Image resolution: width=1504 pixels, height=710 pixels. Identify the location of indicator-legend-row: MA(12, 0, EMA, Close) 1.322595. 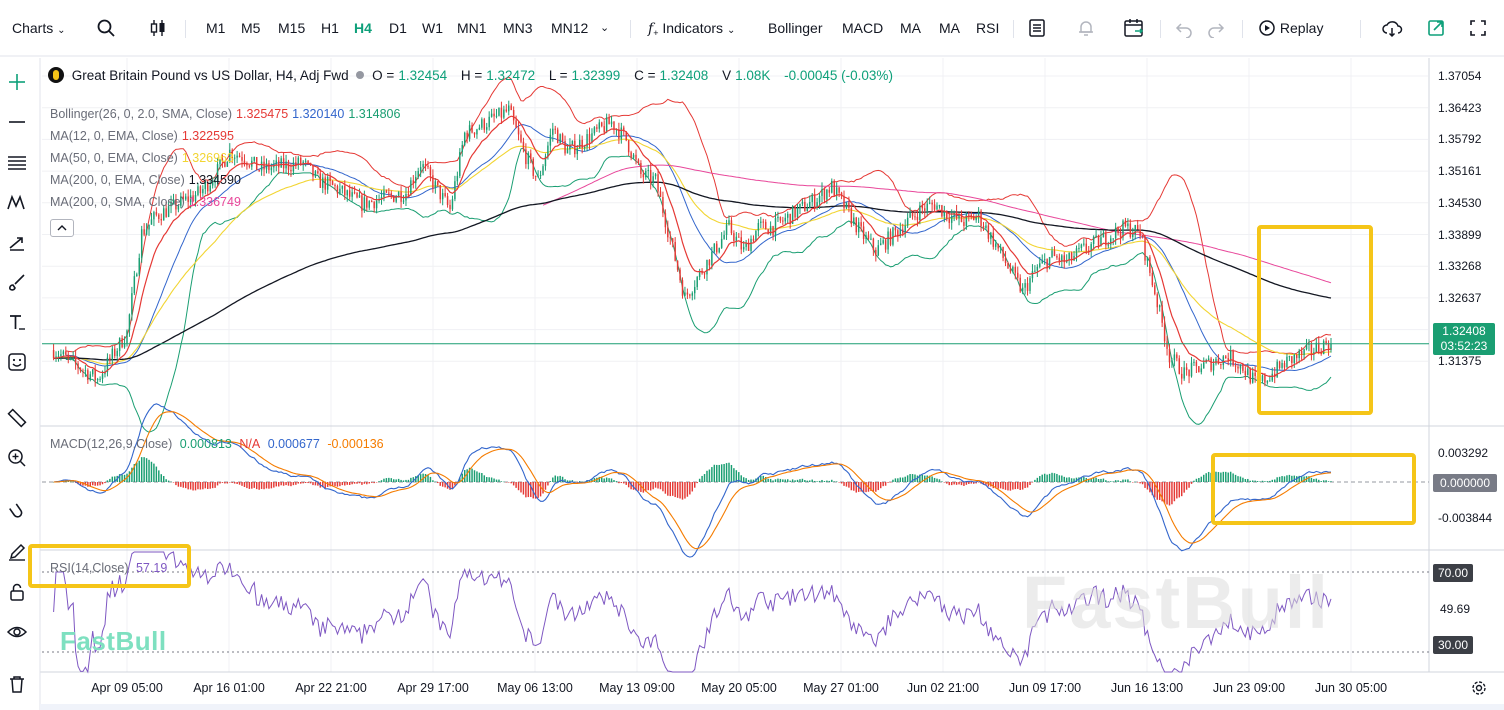
(144, 136).